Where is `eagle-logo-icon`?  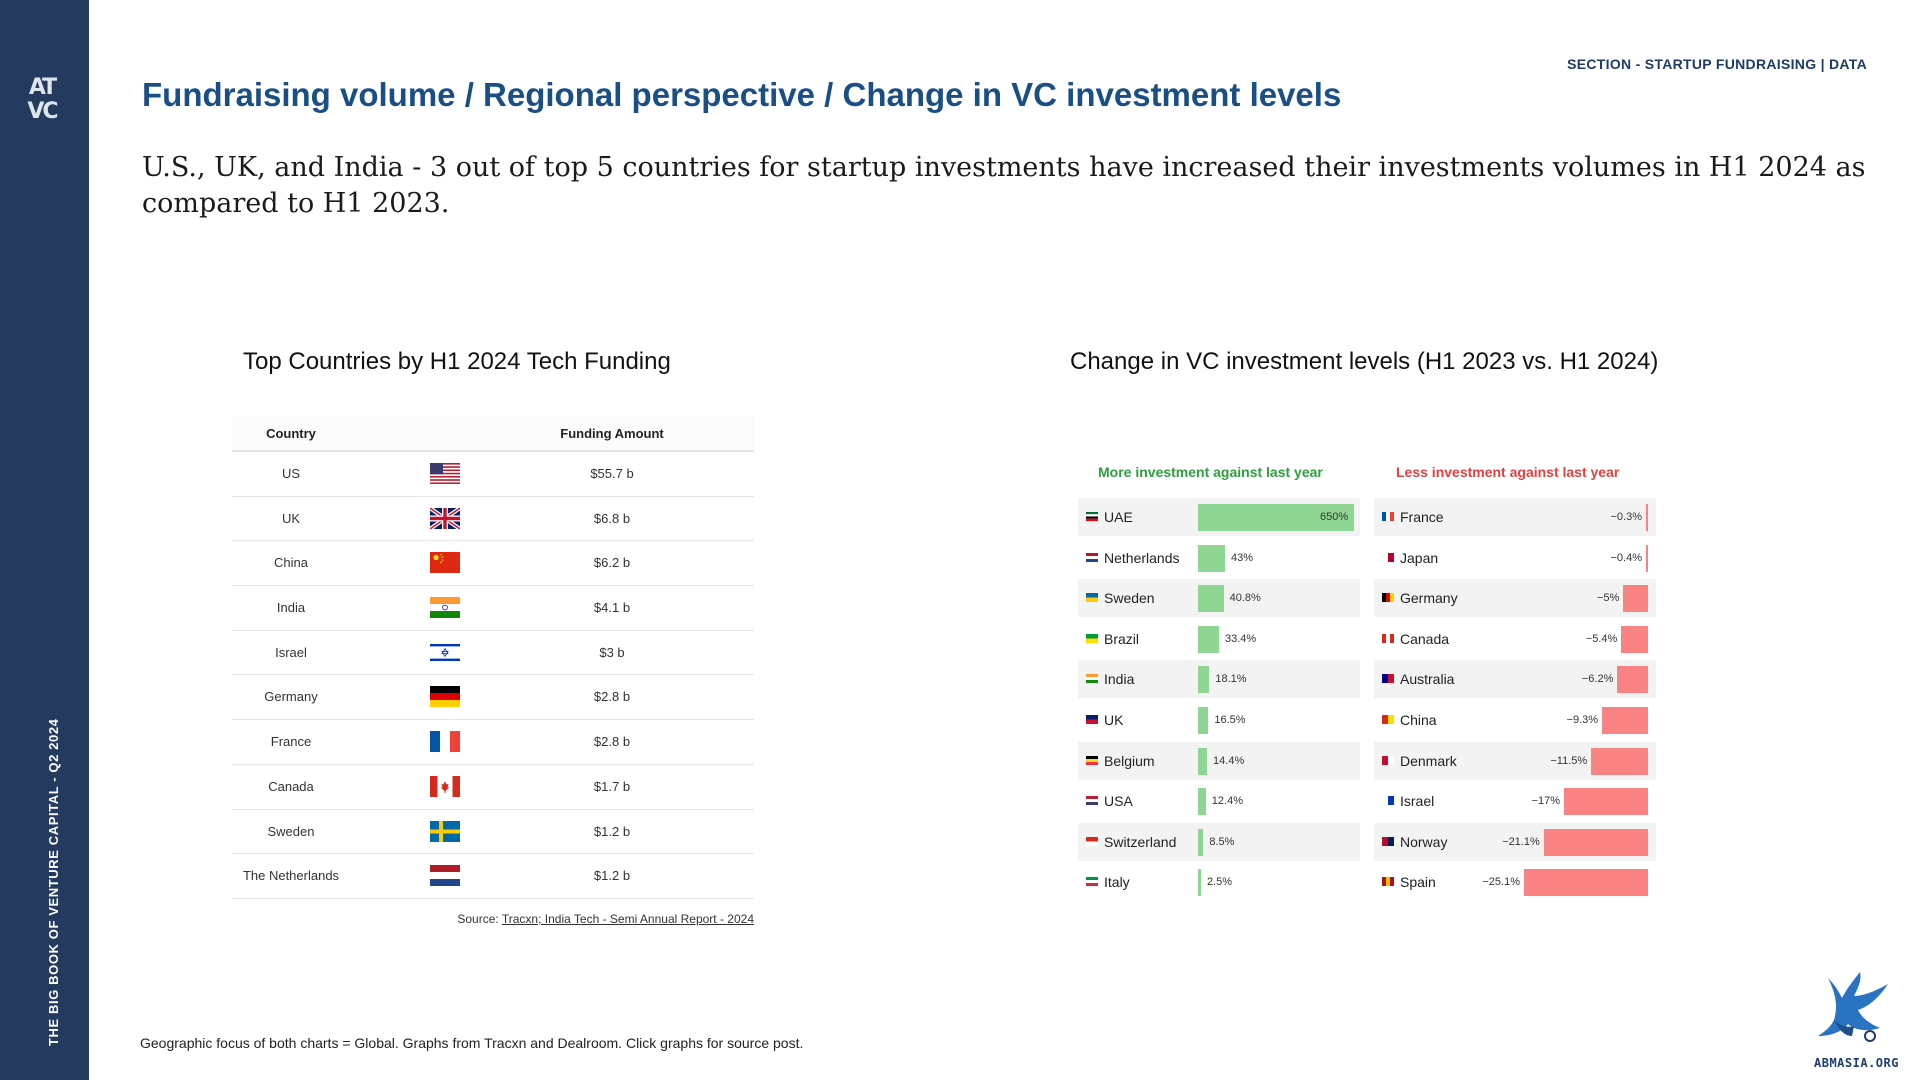 eagle-logo-icon is located at coordinates (1853, 1007).